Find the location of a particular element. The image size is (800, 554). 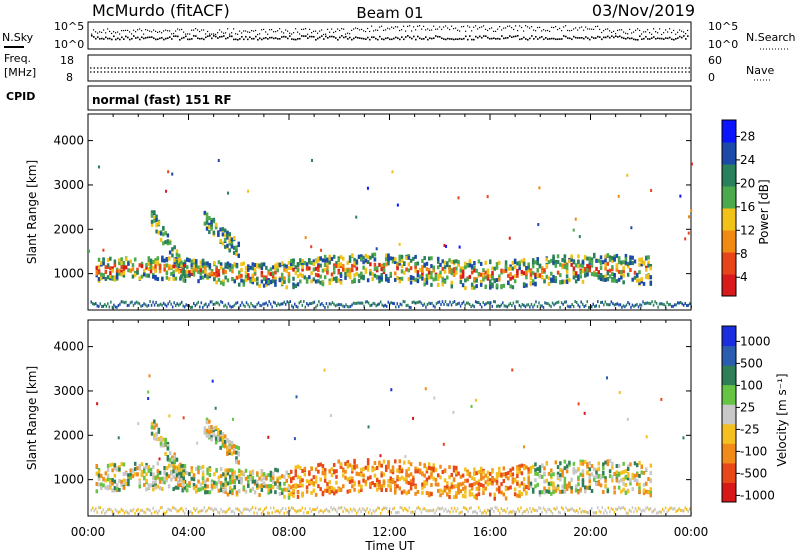

nsky-left-tick-bottom: 10^0 is located at coordinates (69, 44).